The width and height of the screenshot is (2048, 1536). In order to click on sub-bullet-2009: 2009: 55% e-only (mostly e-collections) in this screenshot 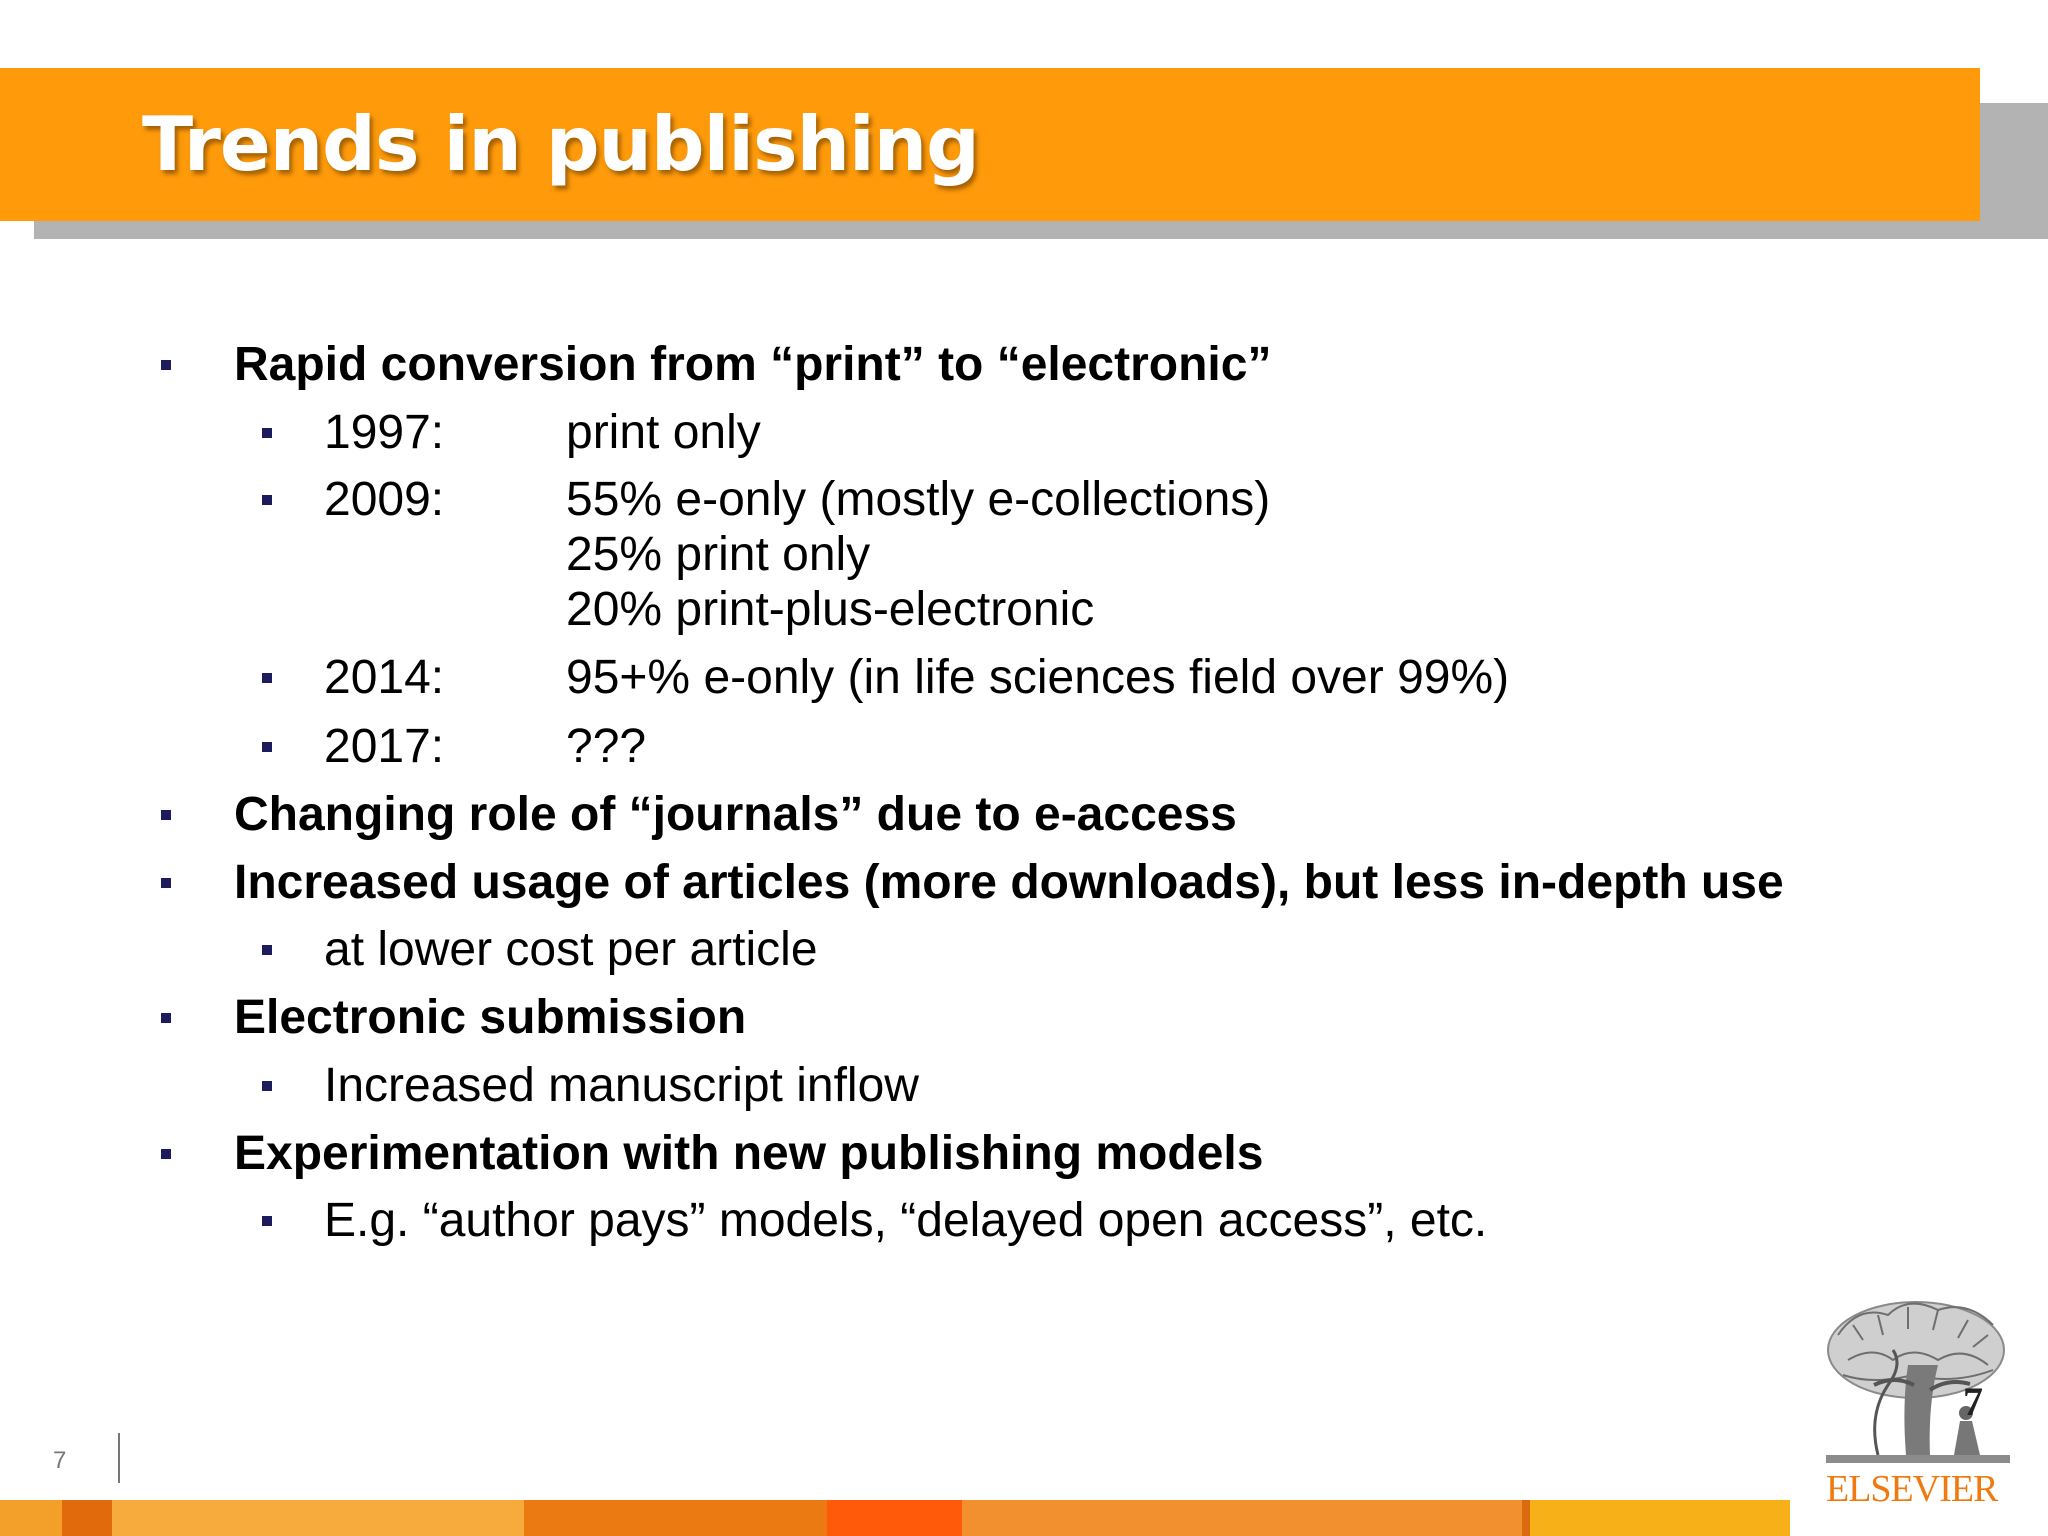, I will do `click(797, 499)`.